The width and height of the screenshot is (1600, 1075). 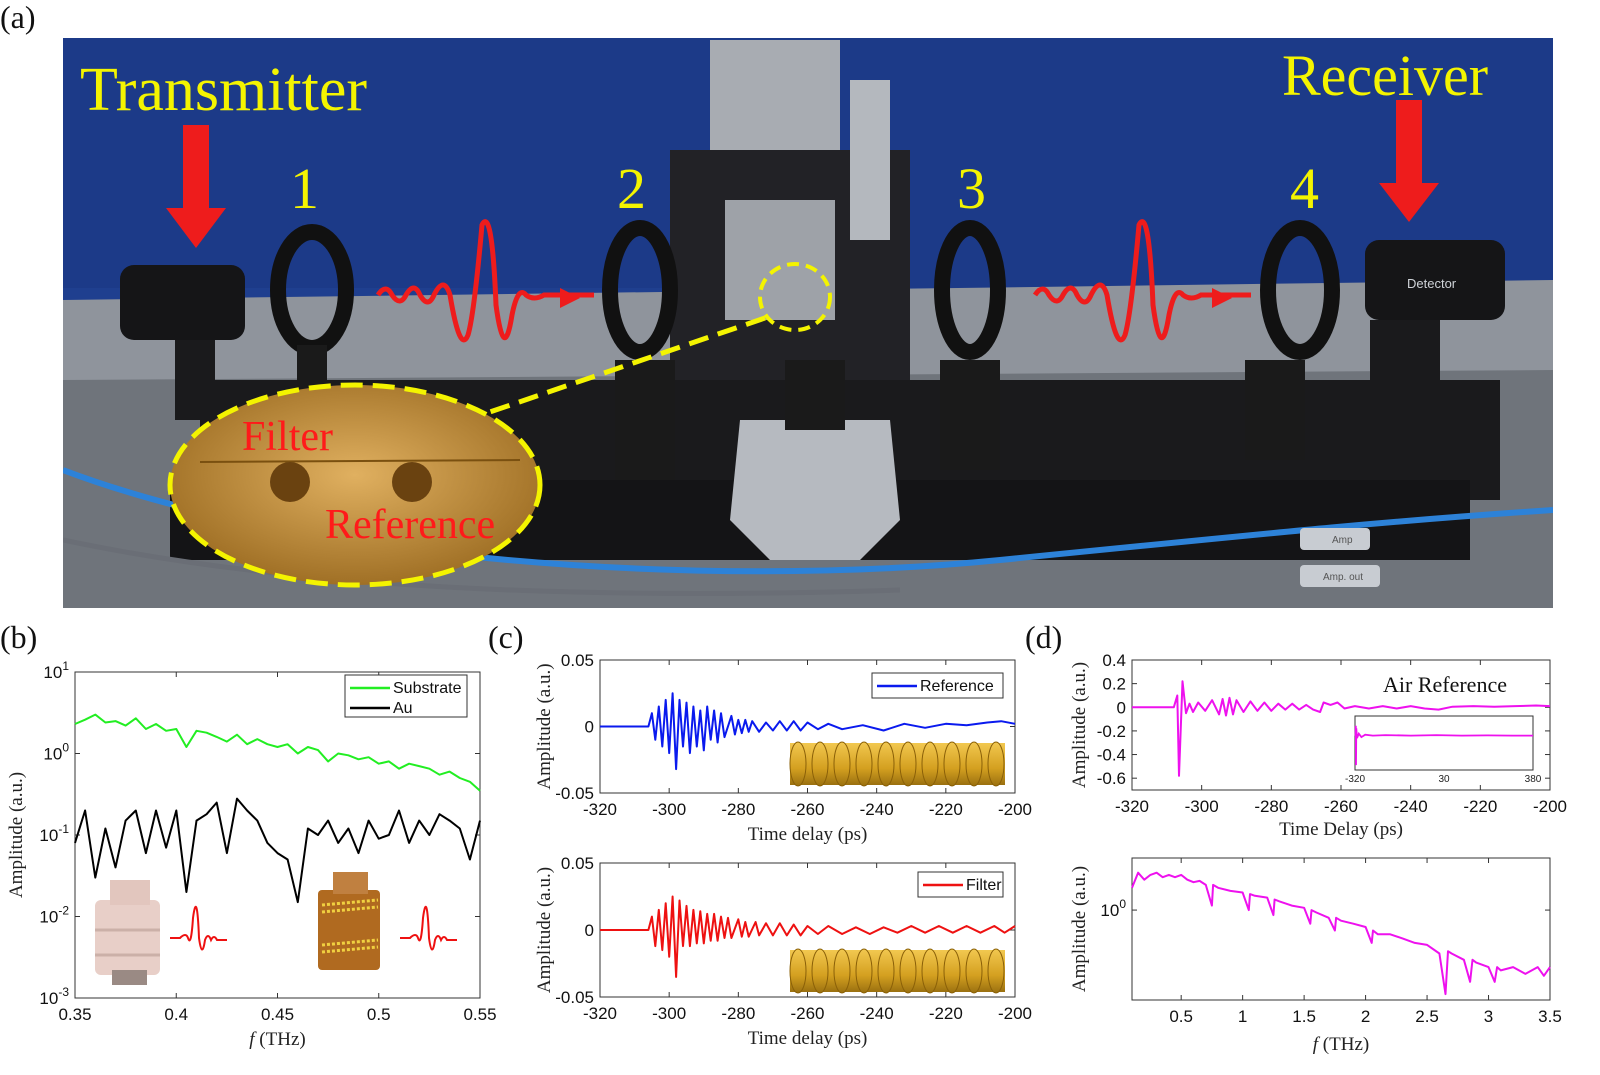 What do you see at coordinates (808, 936) in the screenshot?
I see `series-line-filter` at bounding box center [808, 936].